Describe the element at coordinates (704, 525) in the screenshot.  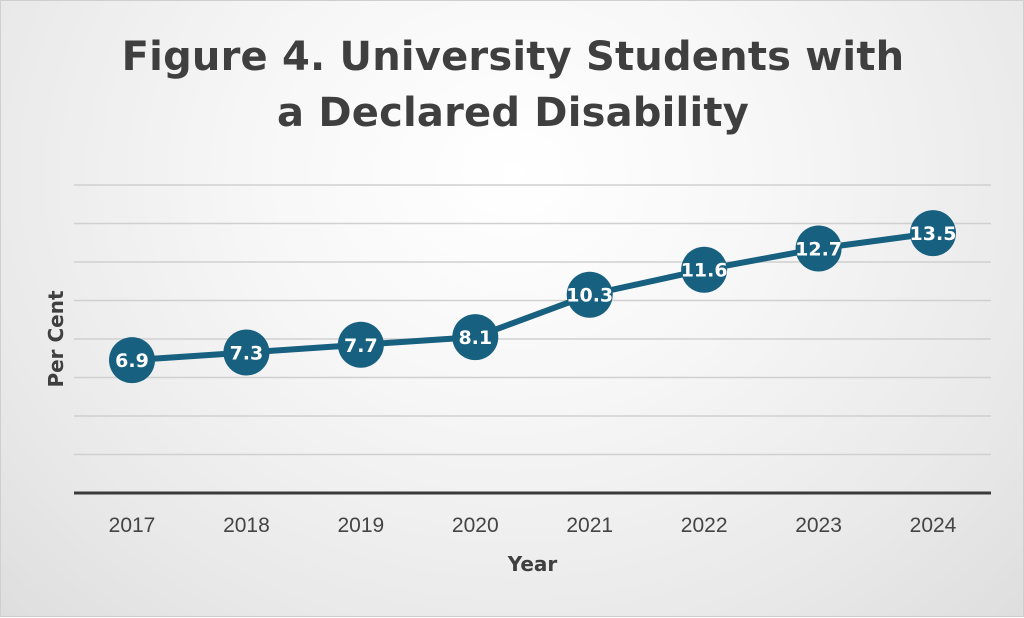
I see `x-tick-label: 2022` at that location.